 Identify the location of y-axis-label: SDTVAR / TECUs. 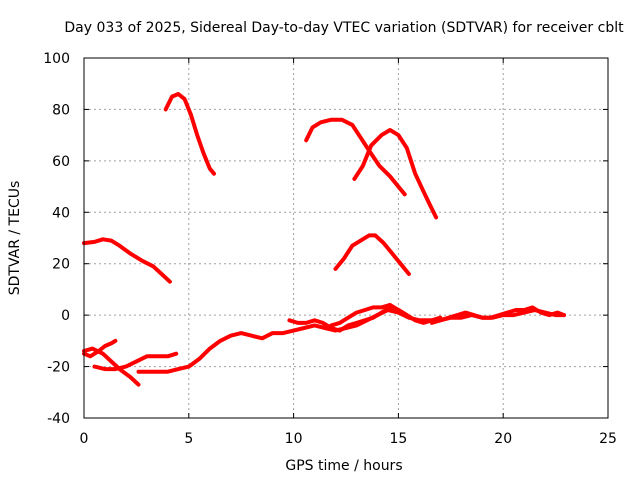
(15, 238).